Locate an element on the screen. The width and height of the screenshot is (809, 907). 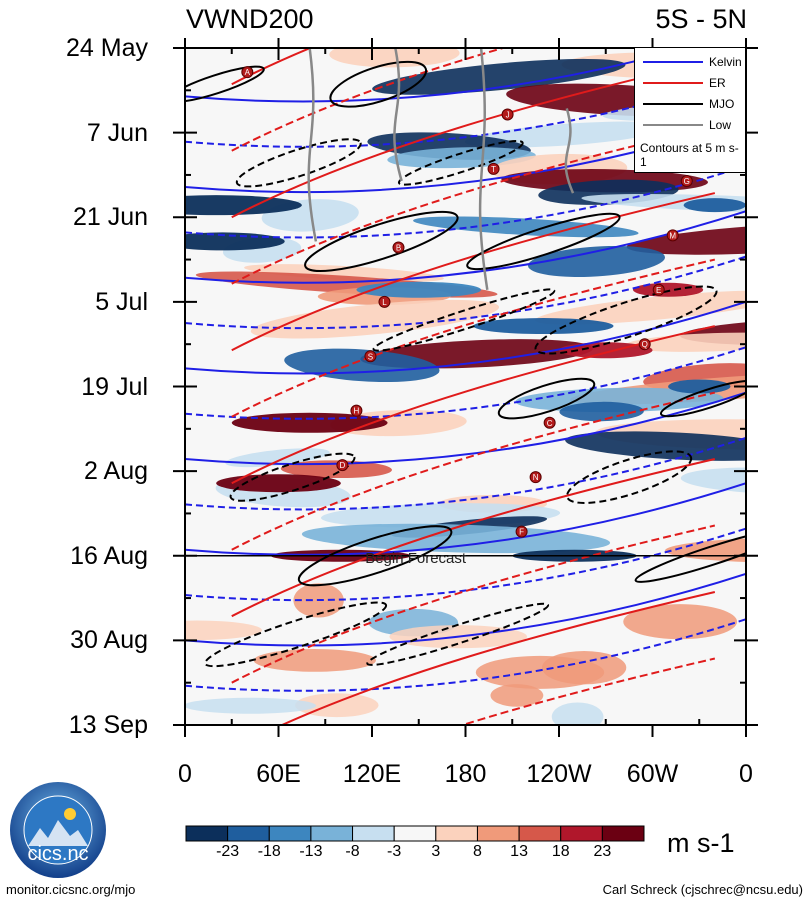
storm-marker: D is located at coordinates (342, 465).